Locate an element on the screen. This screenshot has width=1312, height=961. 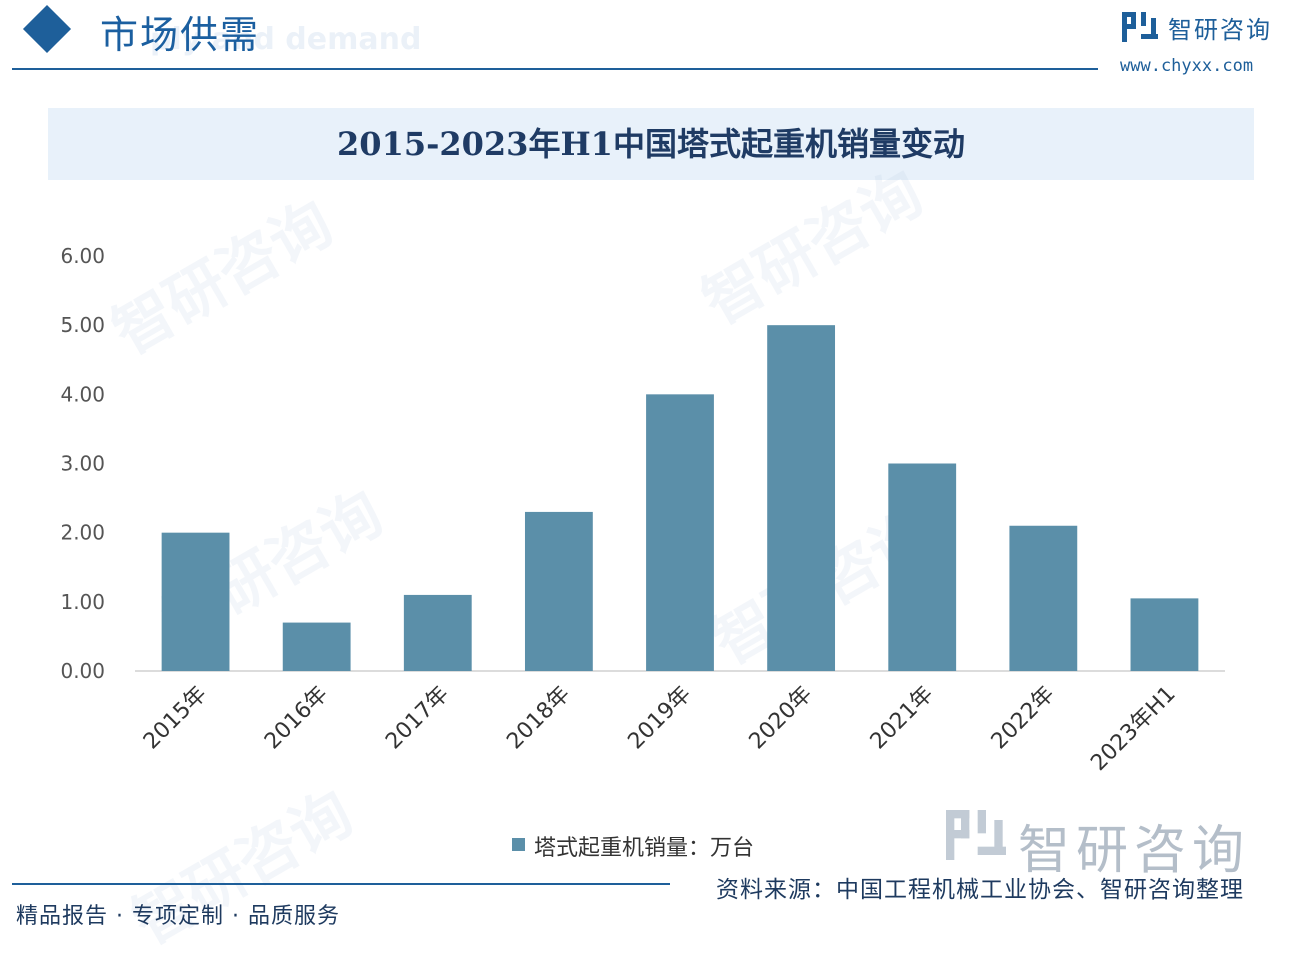
y-tick-label: 6.00 is located at coordinates (82, 256).